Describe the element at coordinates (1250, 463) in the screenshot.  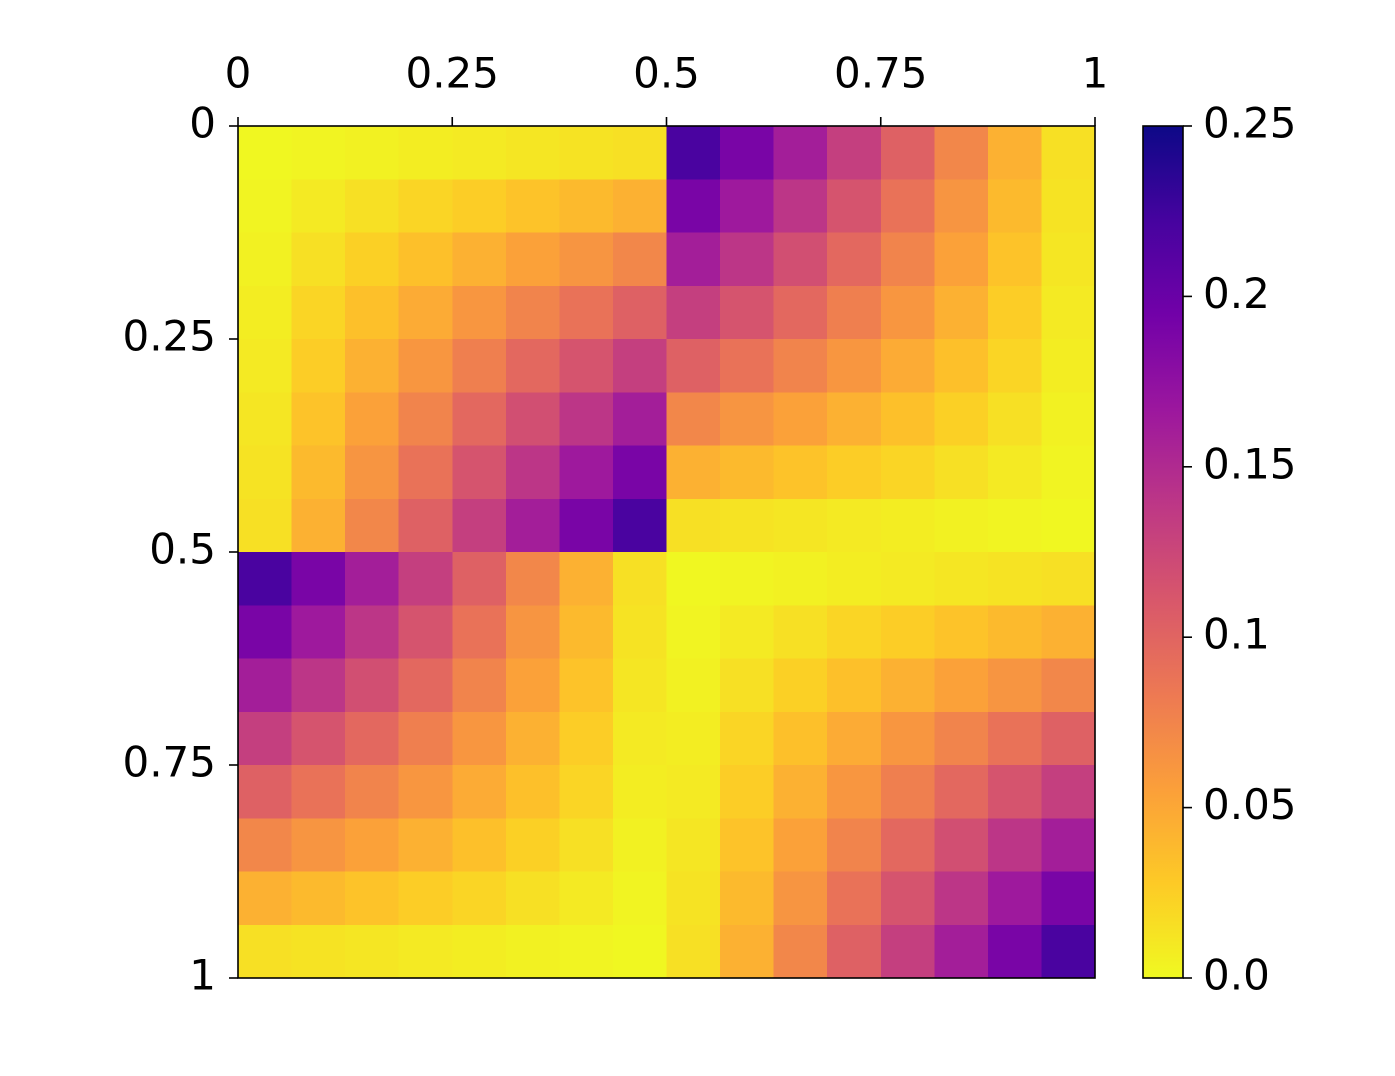
I see `colorbar-tick-label: 0.15` at that location.